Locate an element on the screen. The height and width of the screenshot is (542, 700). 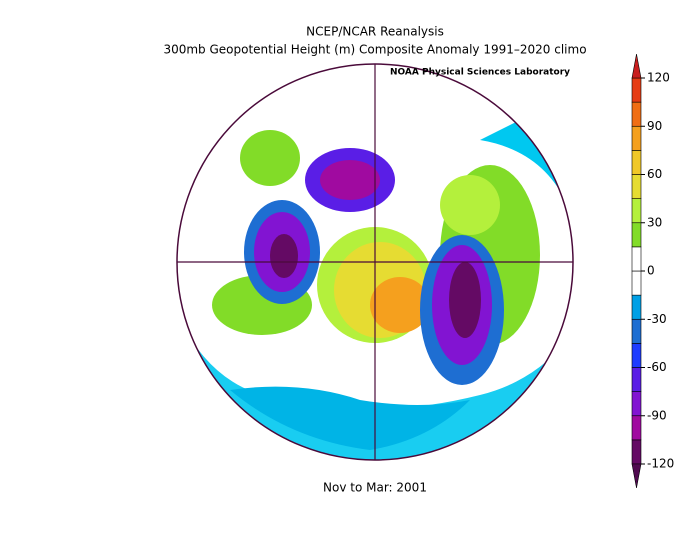
colorbar-label: 60 is located at coordinates (654, 174).